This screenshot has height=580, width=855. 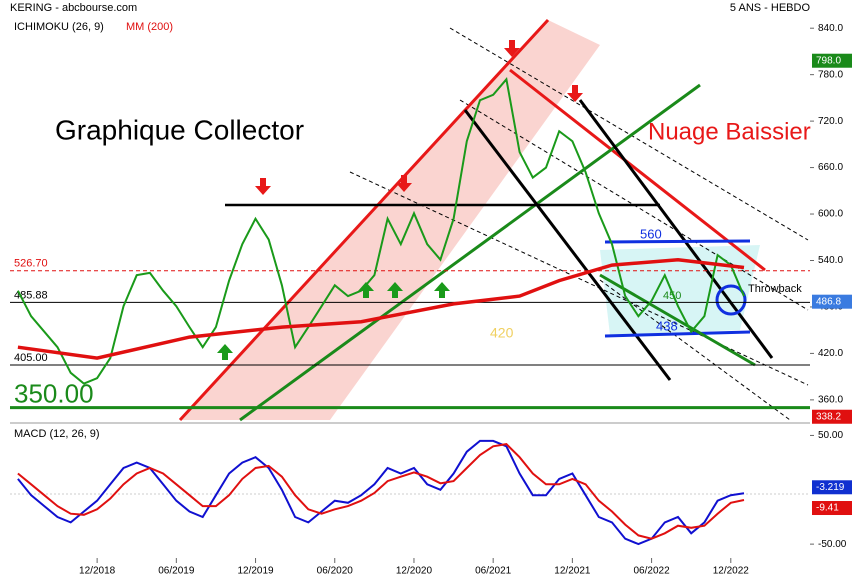 What do you see at coordinates (830, 435) in the screenshot?
I see `y-tick-label: 50.00` at bounding box center [830, 435].